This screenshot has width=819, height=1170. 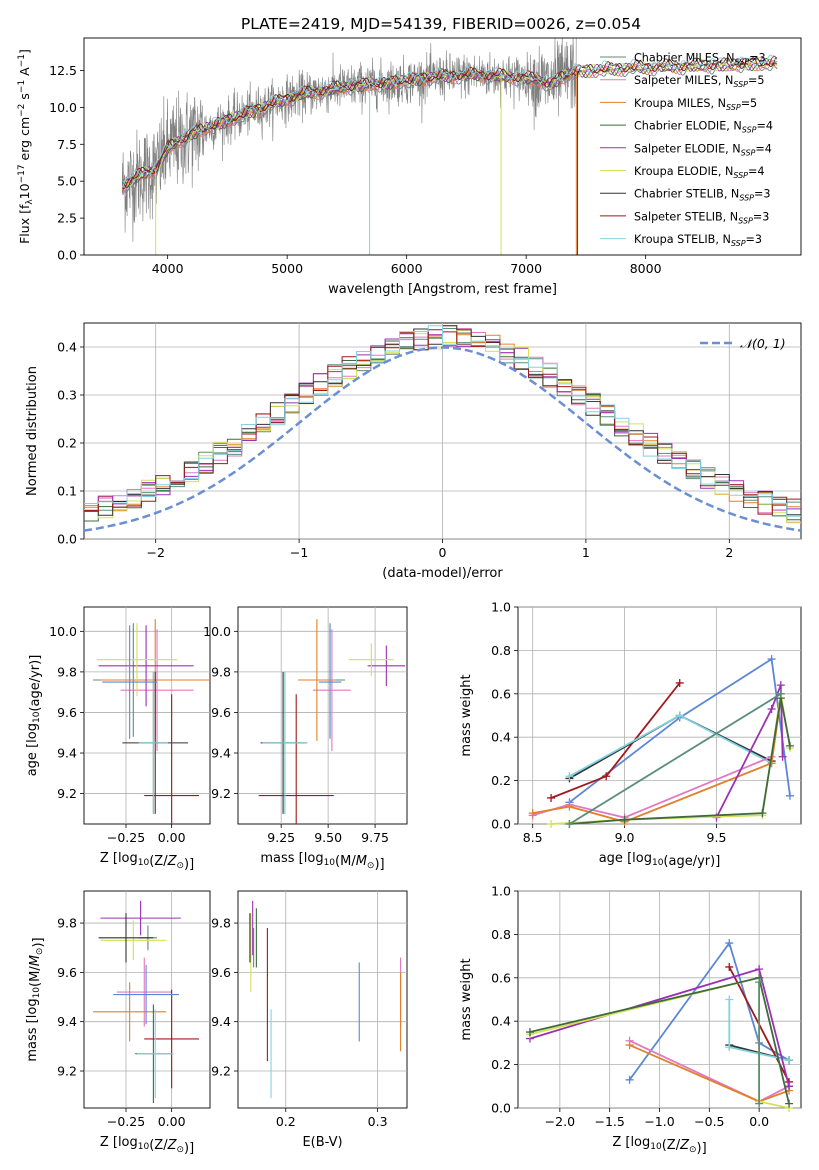 I want to click on x-tick-label: 4000, so click(x=168, y=268).